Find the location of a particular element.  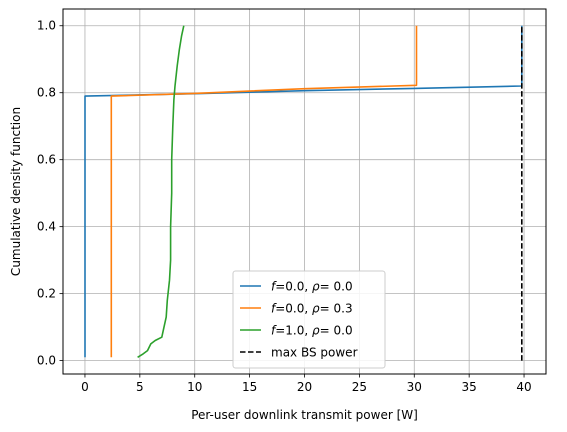

legend-entry: f=0.0, ρ= 0.3 is located at coordinates (312, 309).